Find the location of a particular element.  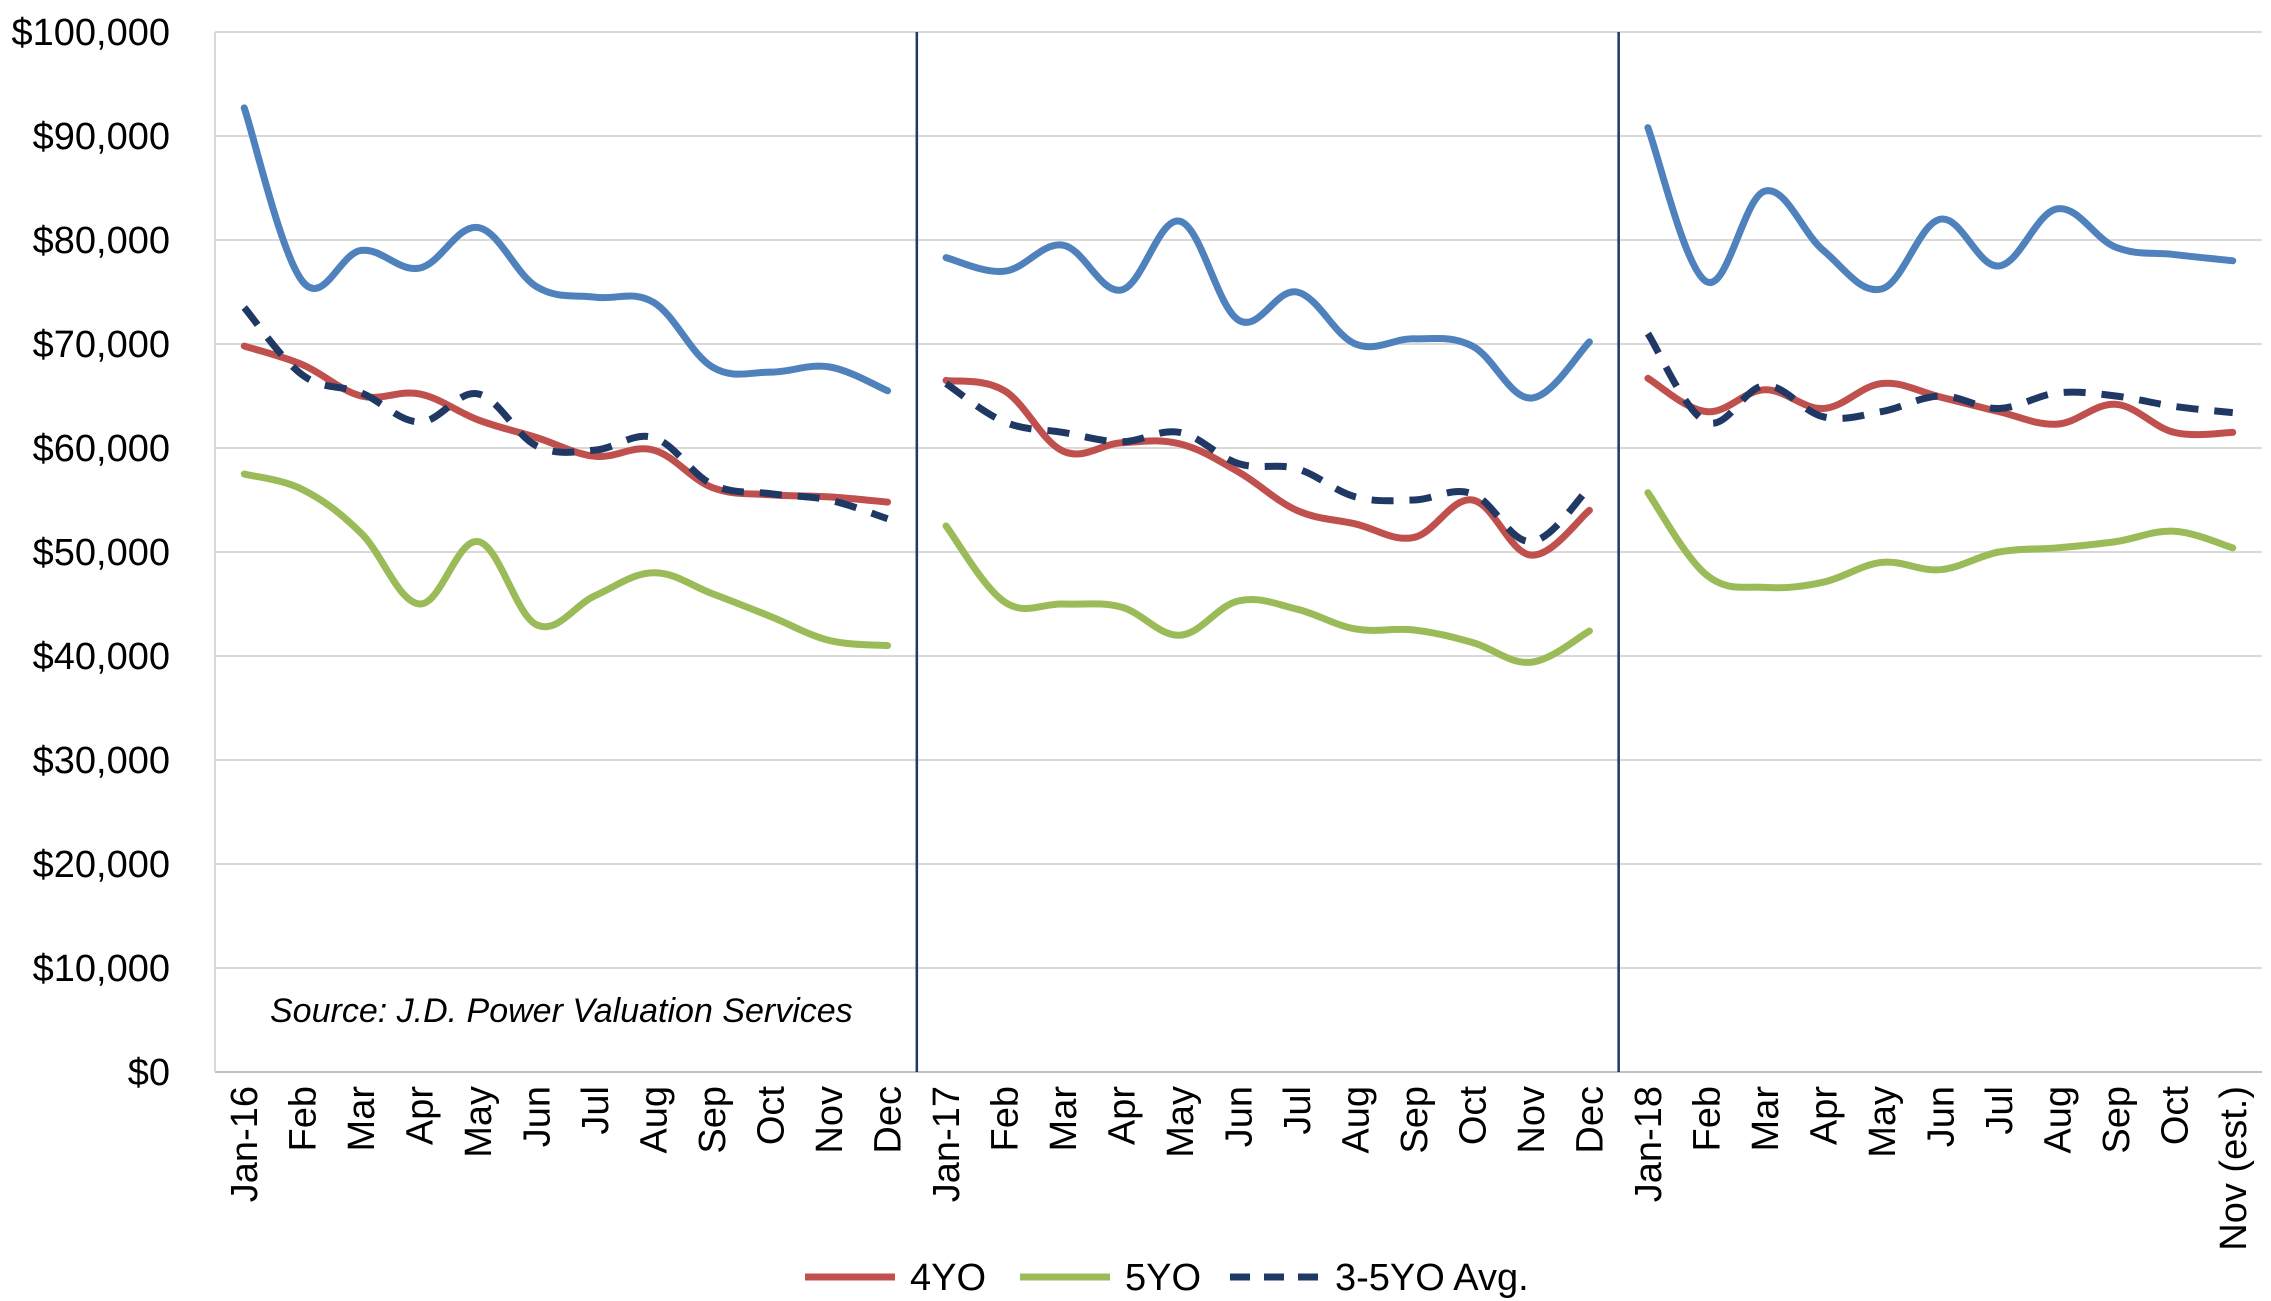

y-tick-label: $30,000 is located at coordinates (101, 761).